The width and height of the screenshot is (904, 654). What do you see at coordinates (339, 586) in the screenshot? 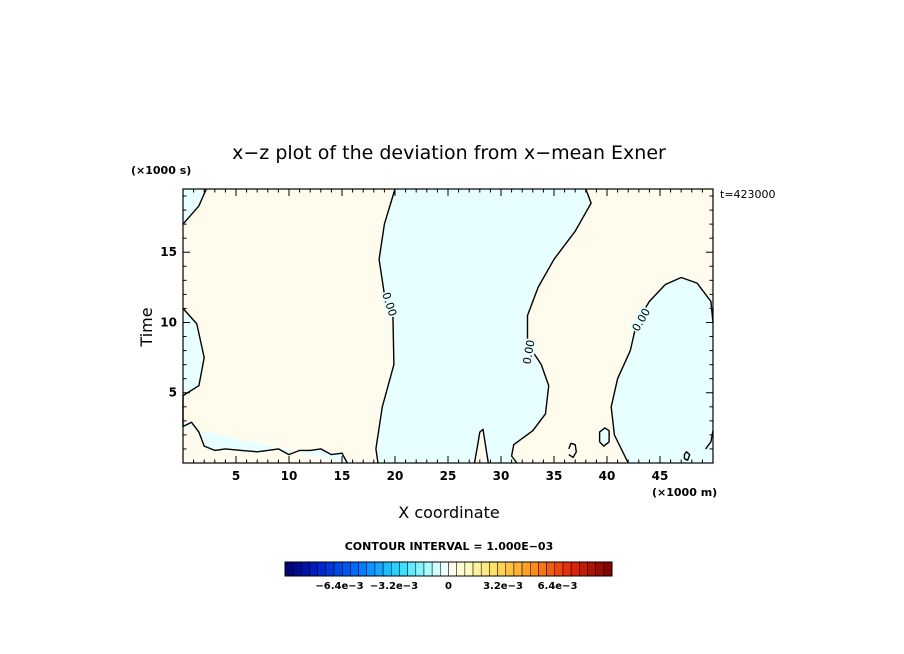
I see `colorbar-tick-label: −6.4e−3` at bounding box center [339, 586].